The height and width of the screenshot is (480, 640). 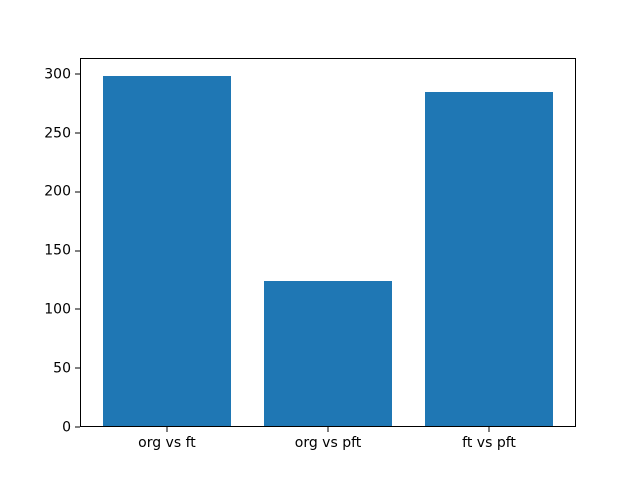 I want to click on x-tick-label: org vs pft, so click(x=328, y=443).